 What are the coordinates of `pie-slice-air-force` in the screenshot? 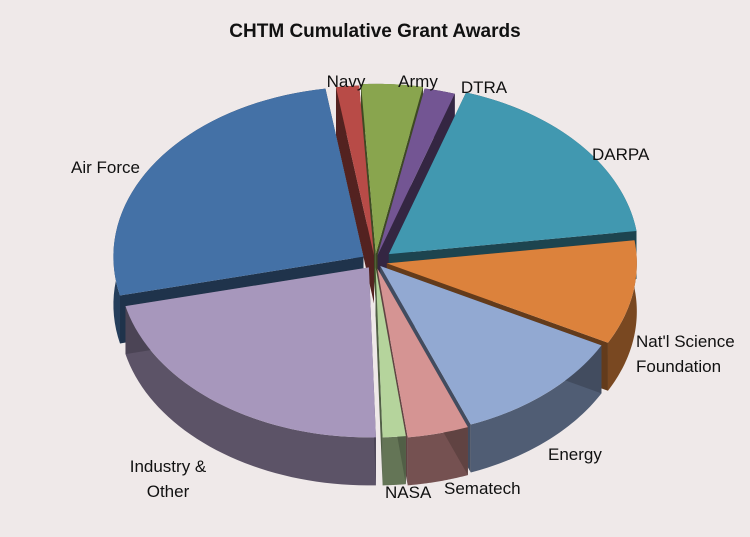 It's located at (238, 192).